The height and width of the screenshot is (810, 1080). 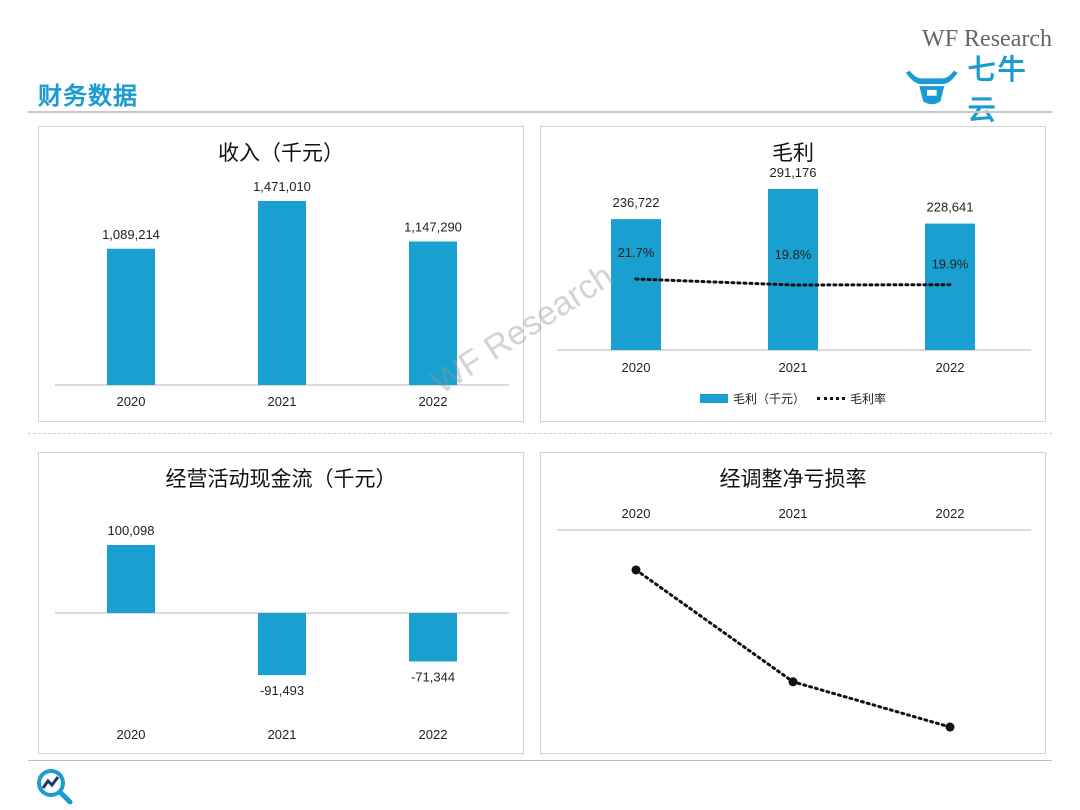 I want to click on header-divider, so click(x=540, y=112).